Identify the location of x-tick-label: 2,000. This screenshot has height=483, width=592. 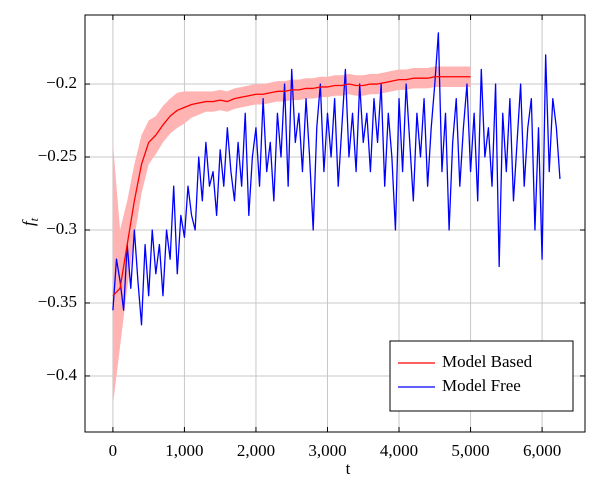
(256, 450).